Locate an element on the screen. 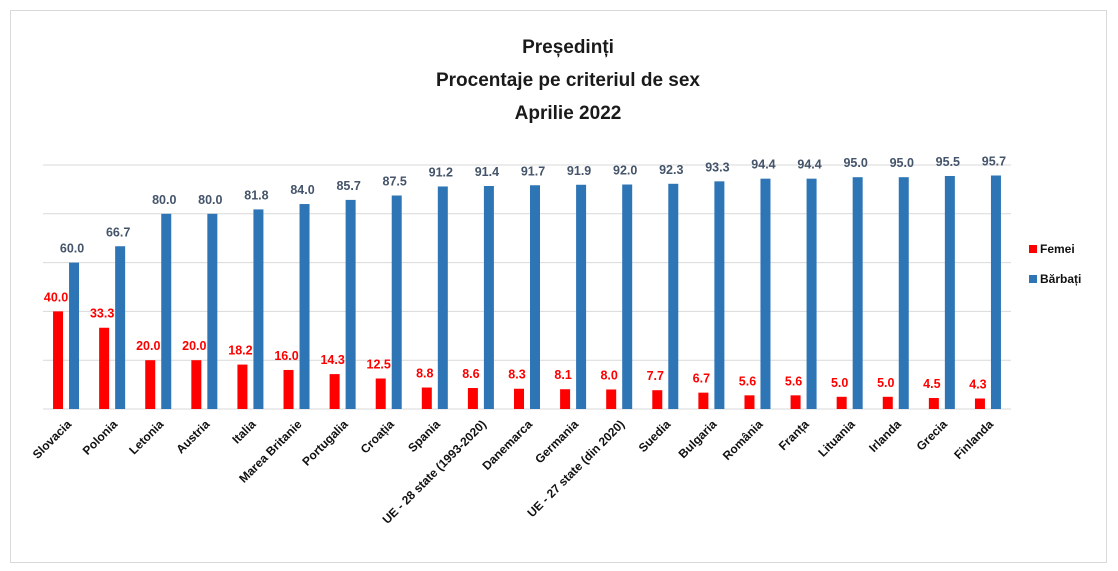 This screenshot has height=571, width=1118. data-label-barbati: 95.7 is located at coordinates (994, 161).